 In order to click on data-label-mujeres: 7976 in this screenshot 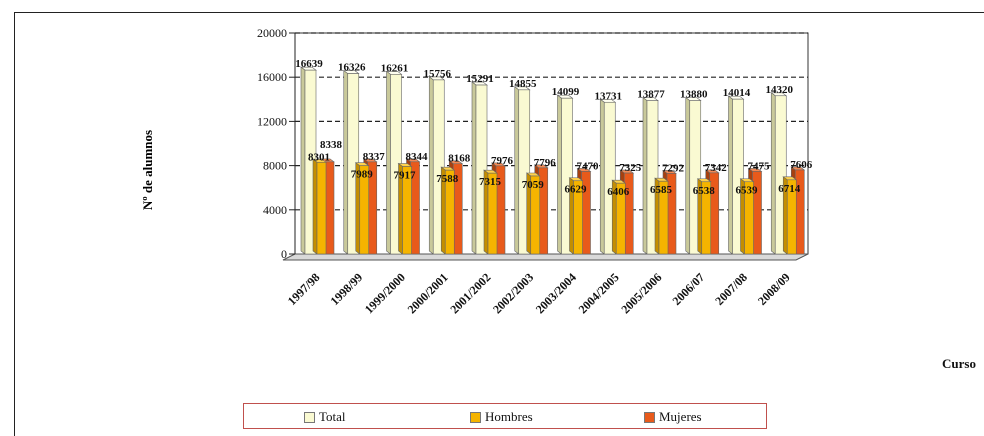, I will do `click(502, 161)`.